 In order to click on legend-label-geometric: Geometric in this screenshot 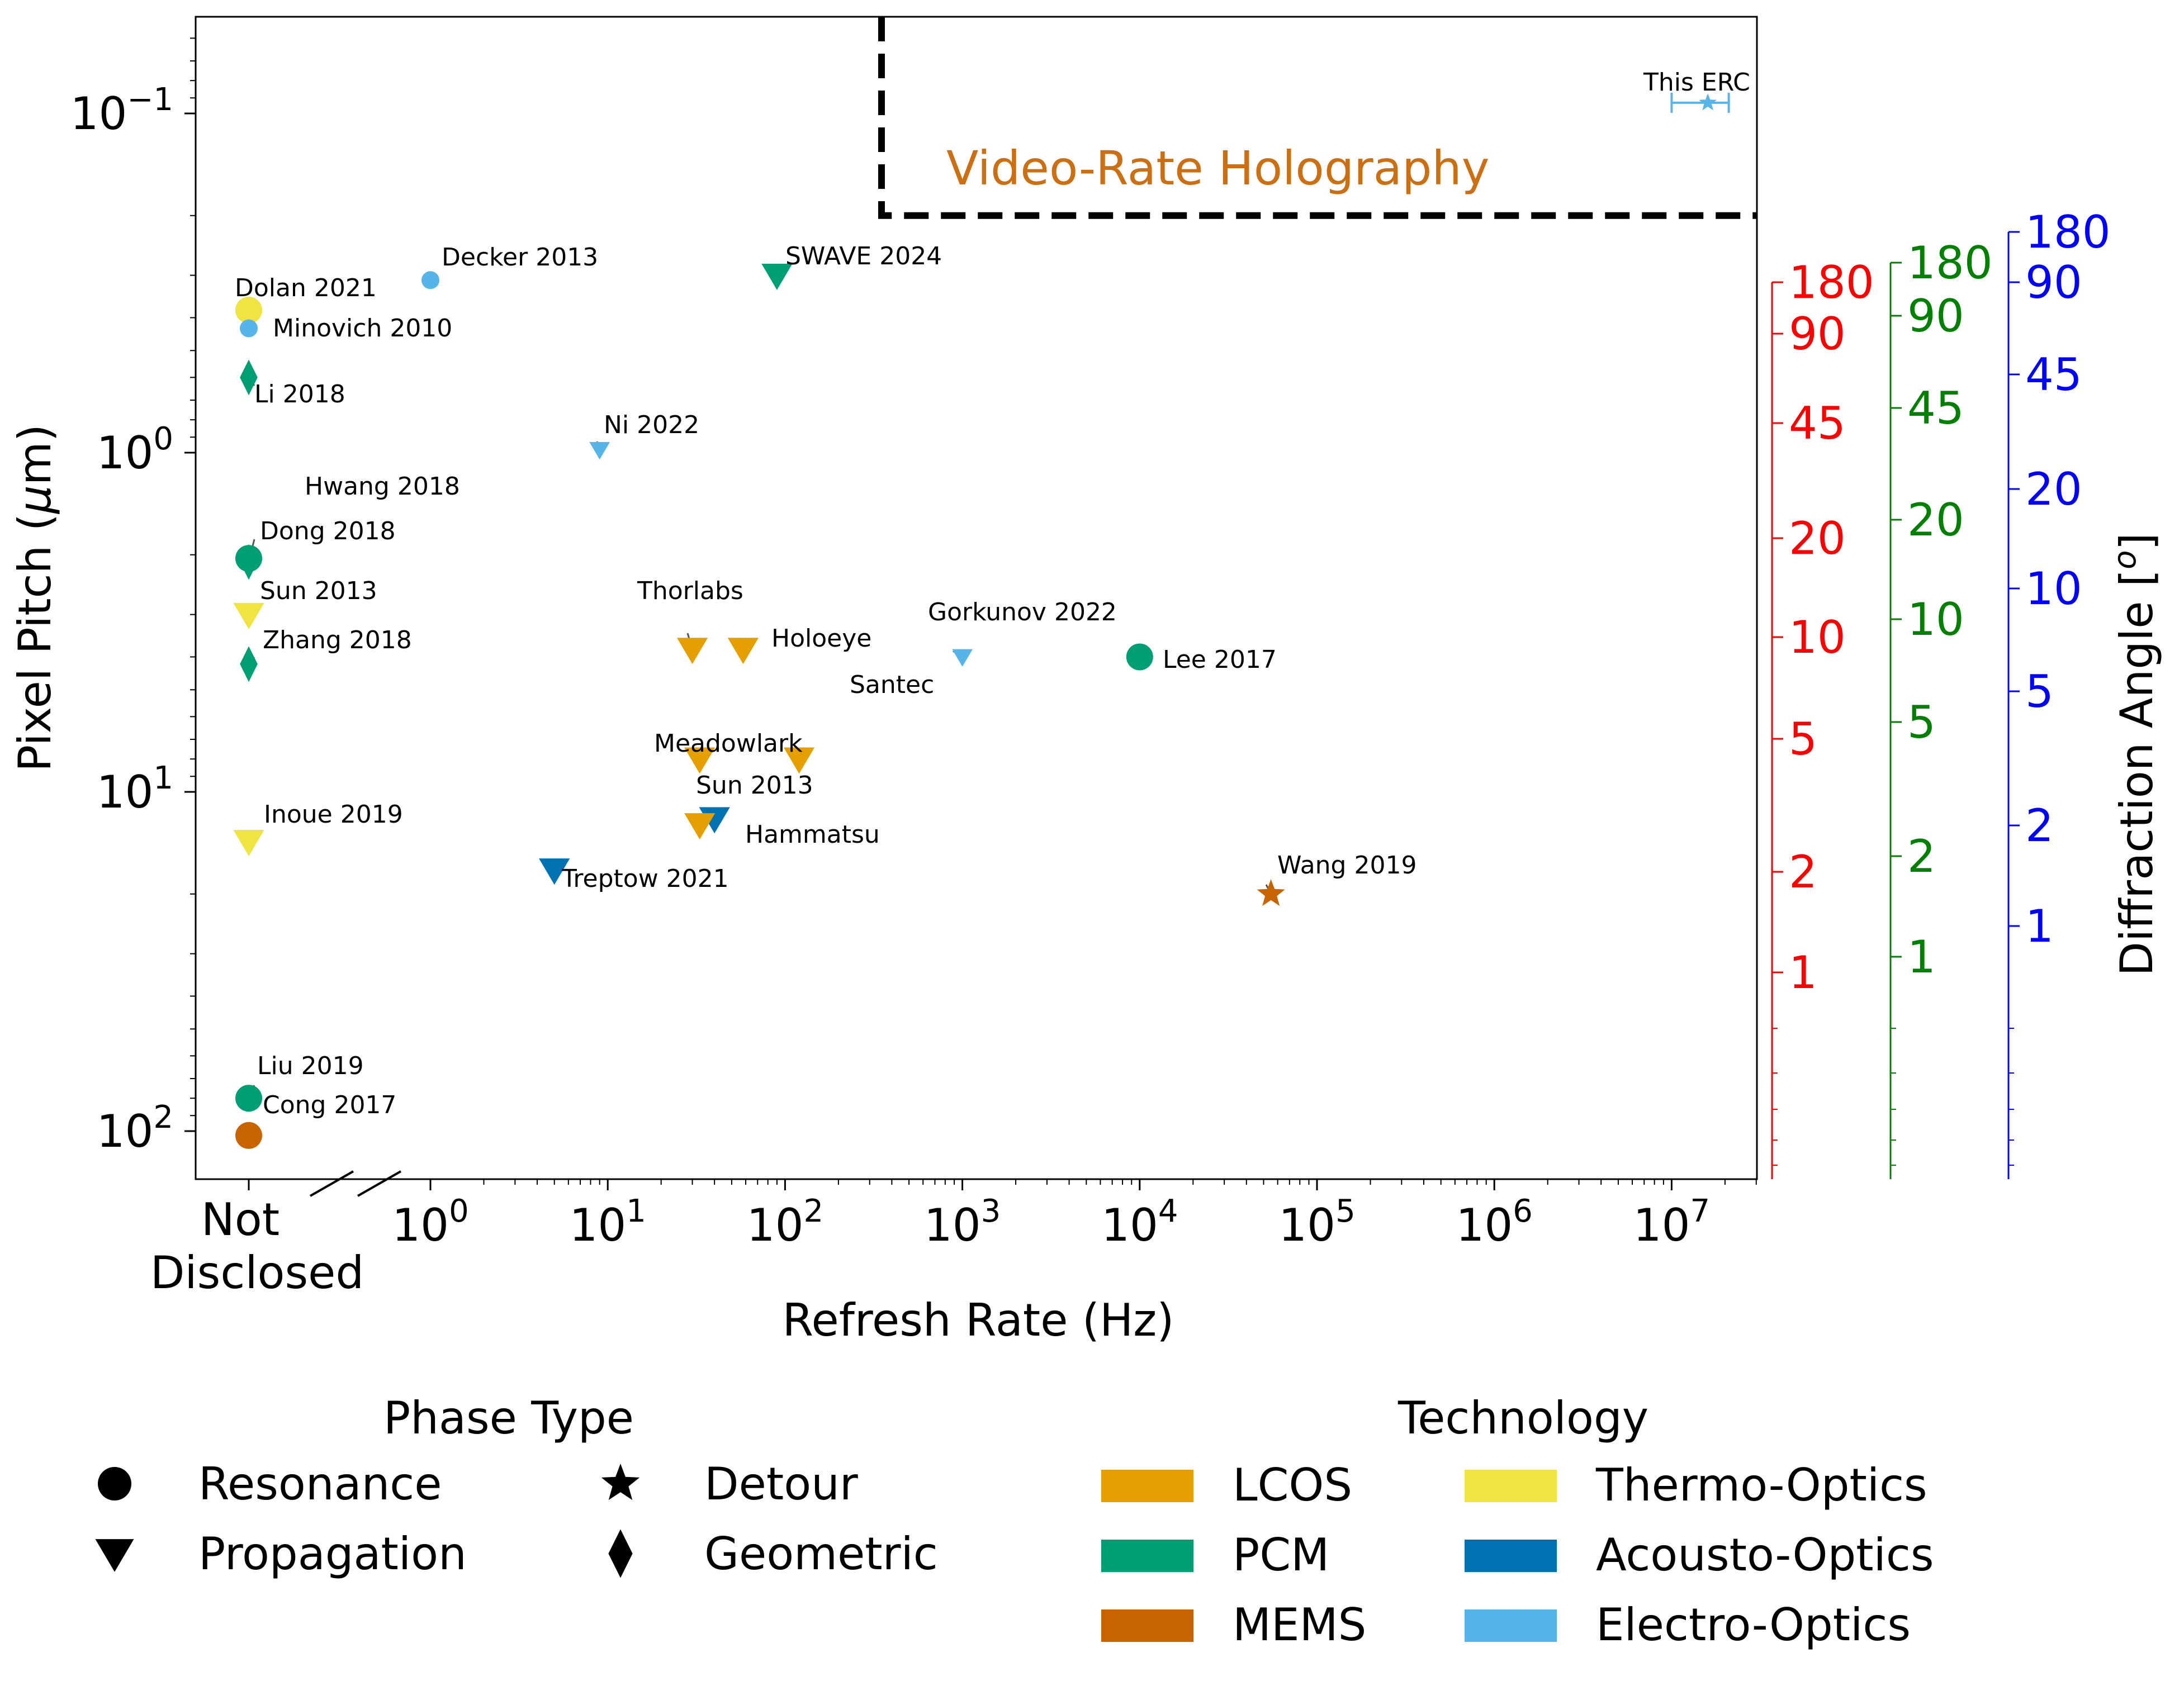, I will do `click(821, 1554)`.